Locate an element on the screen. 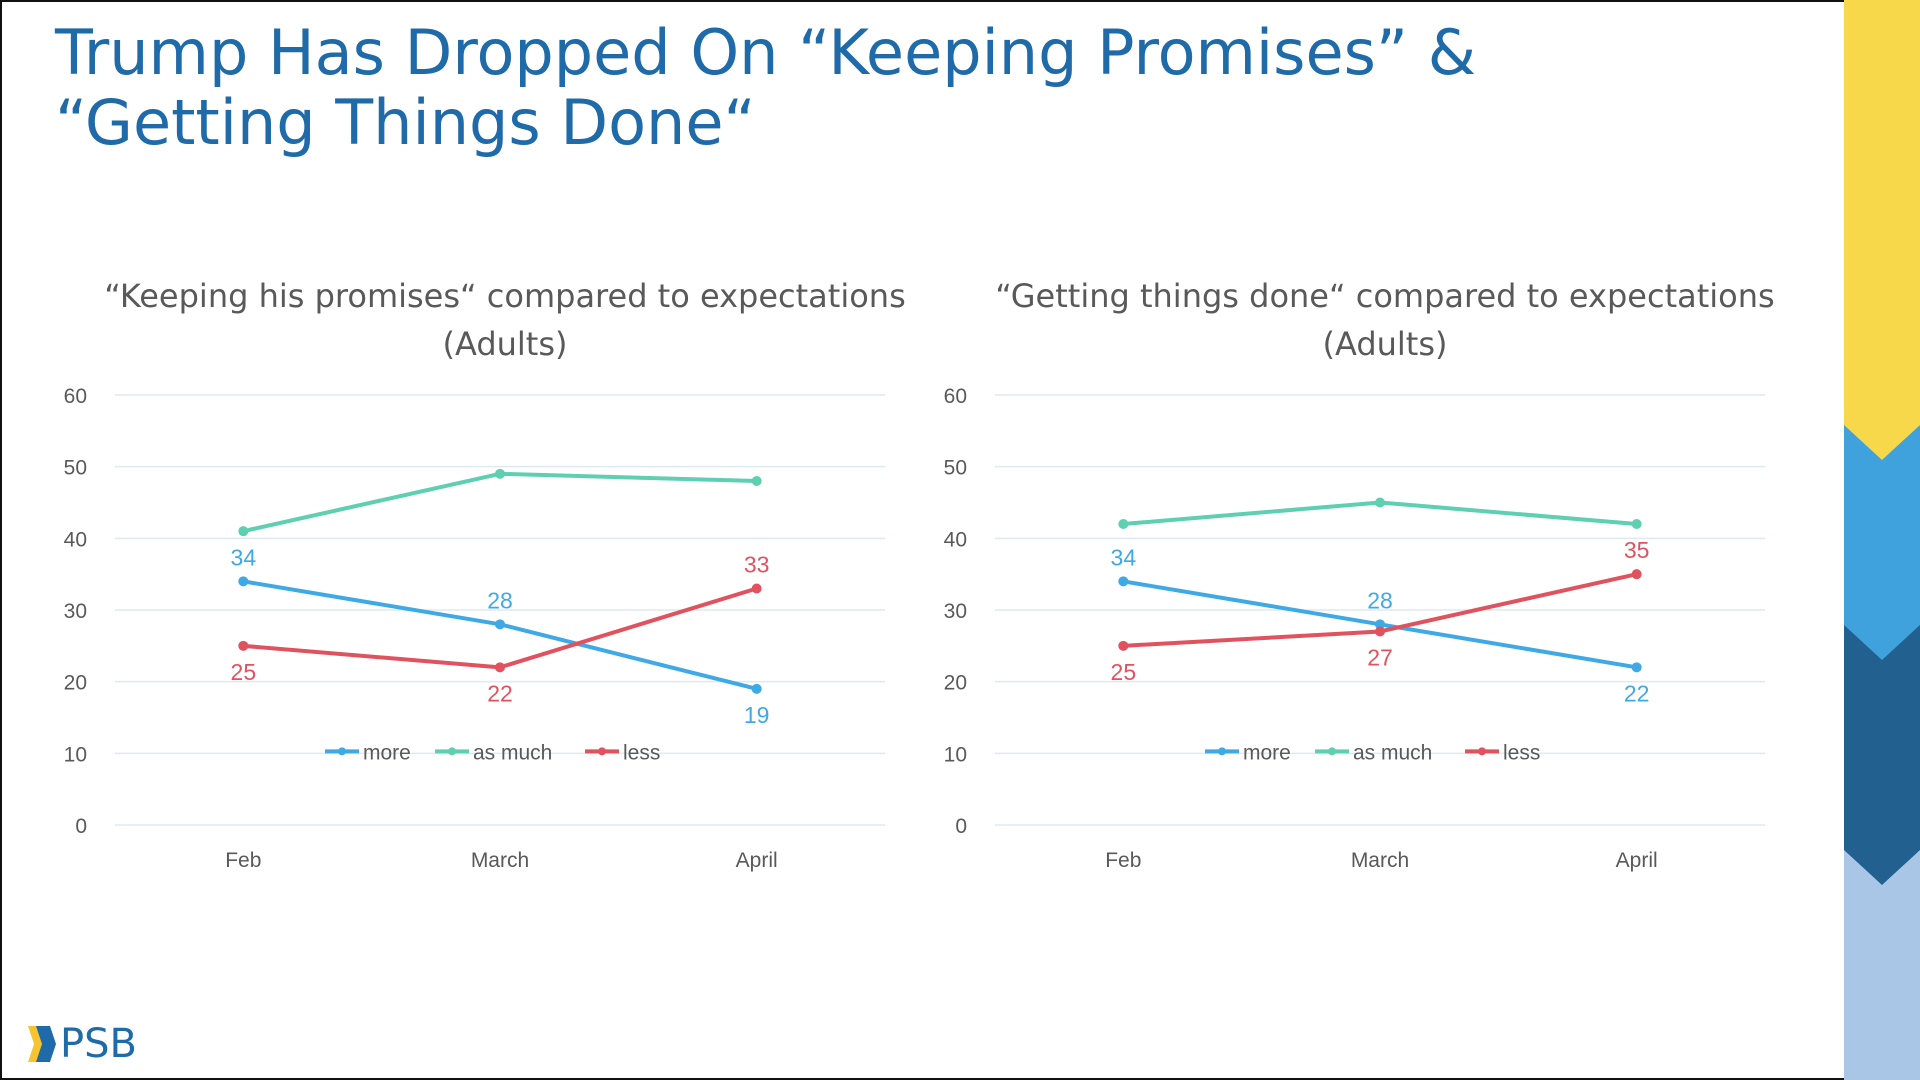 The image size is (1920, 1080). series-line-as-much is located at coordinates (499, 502).